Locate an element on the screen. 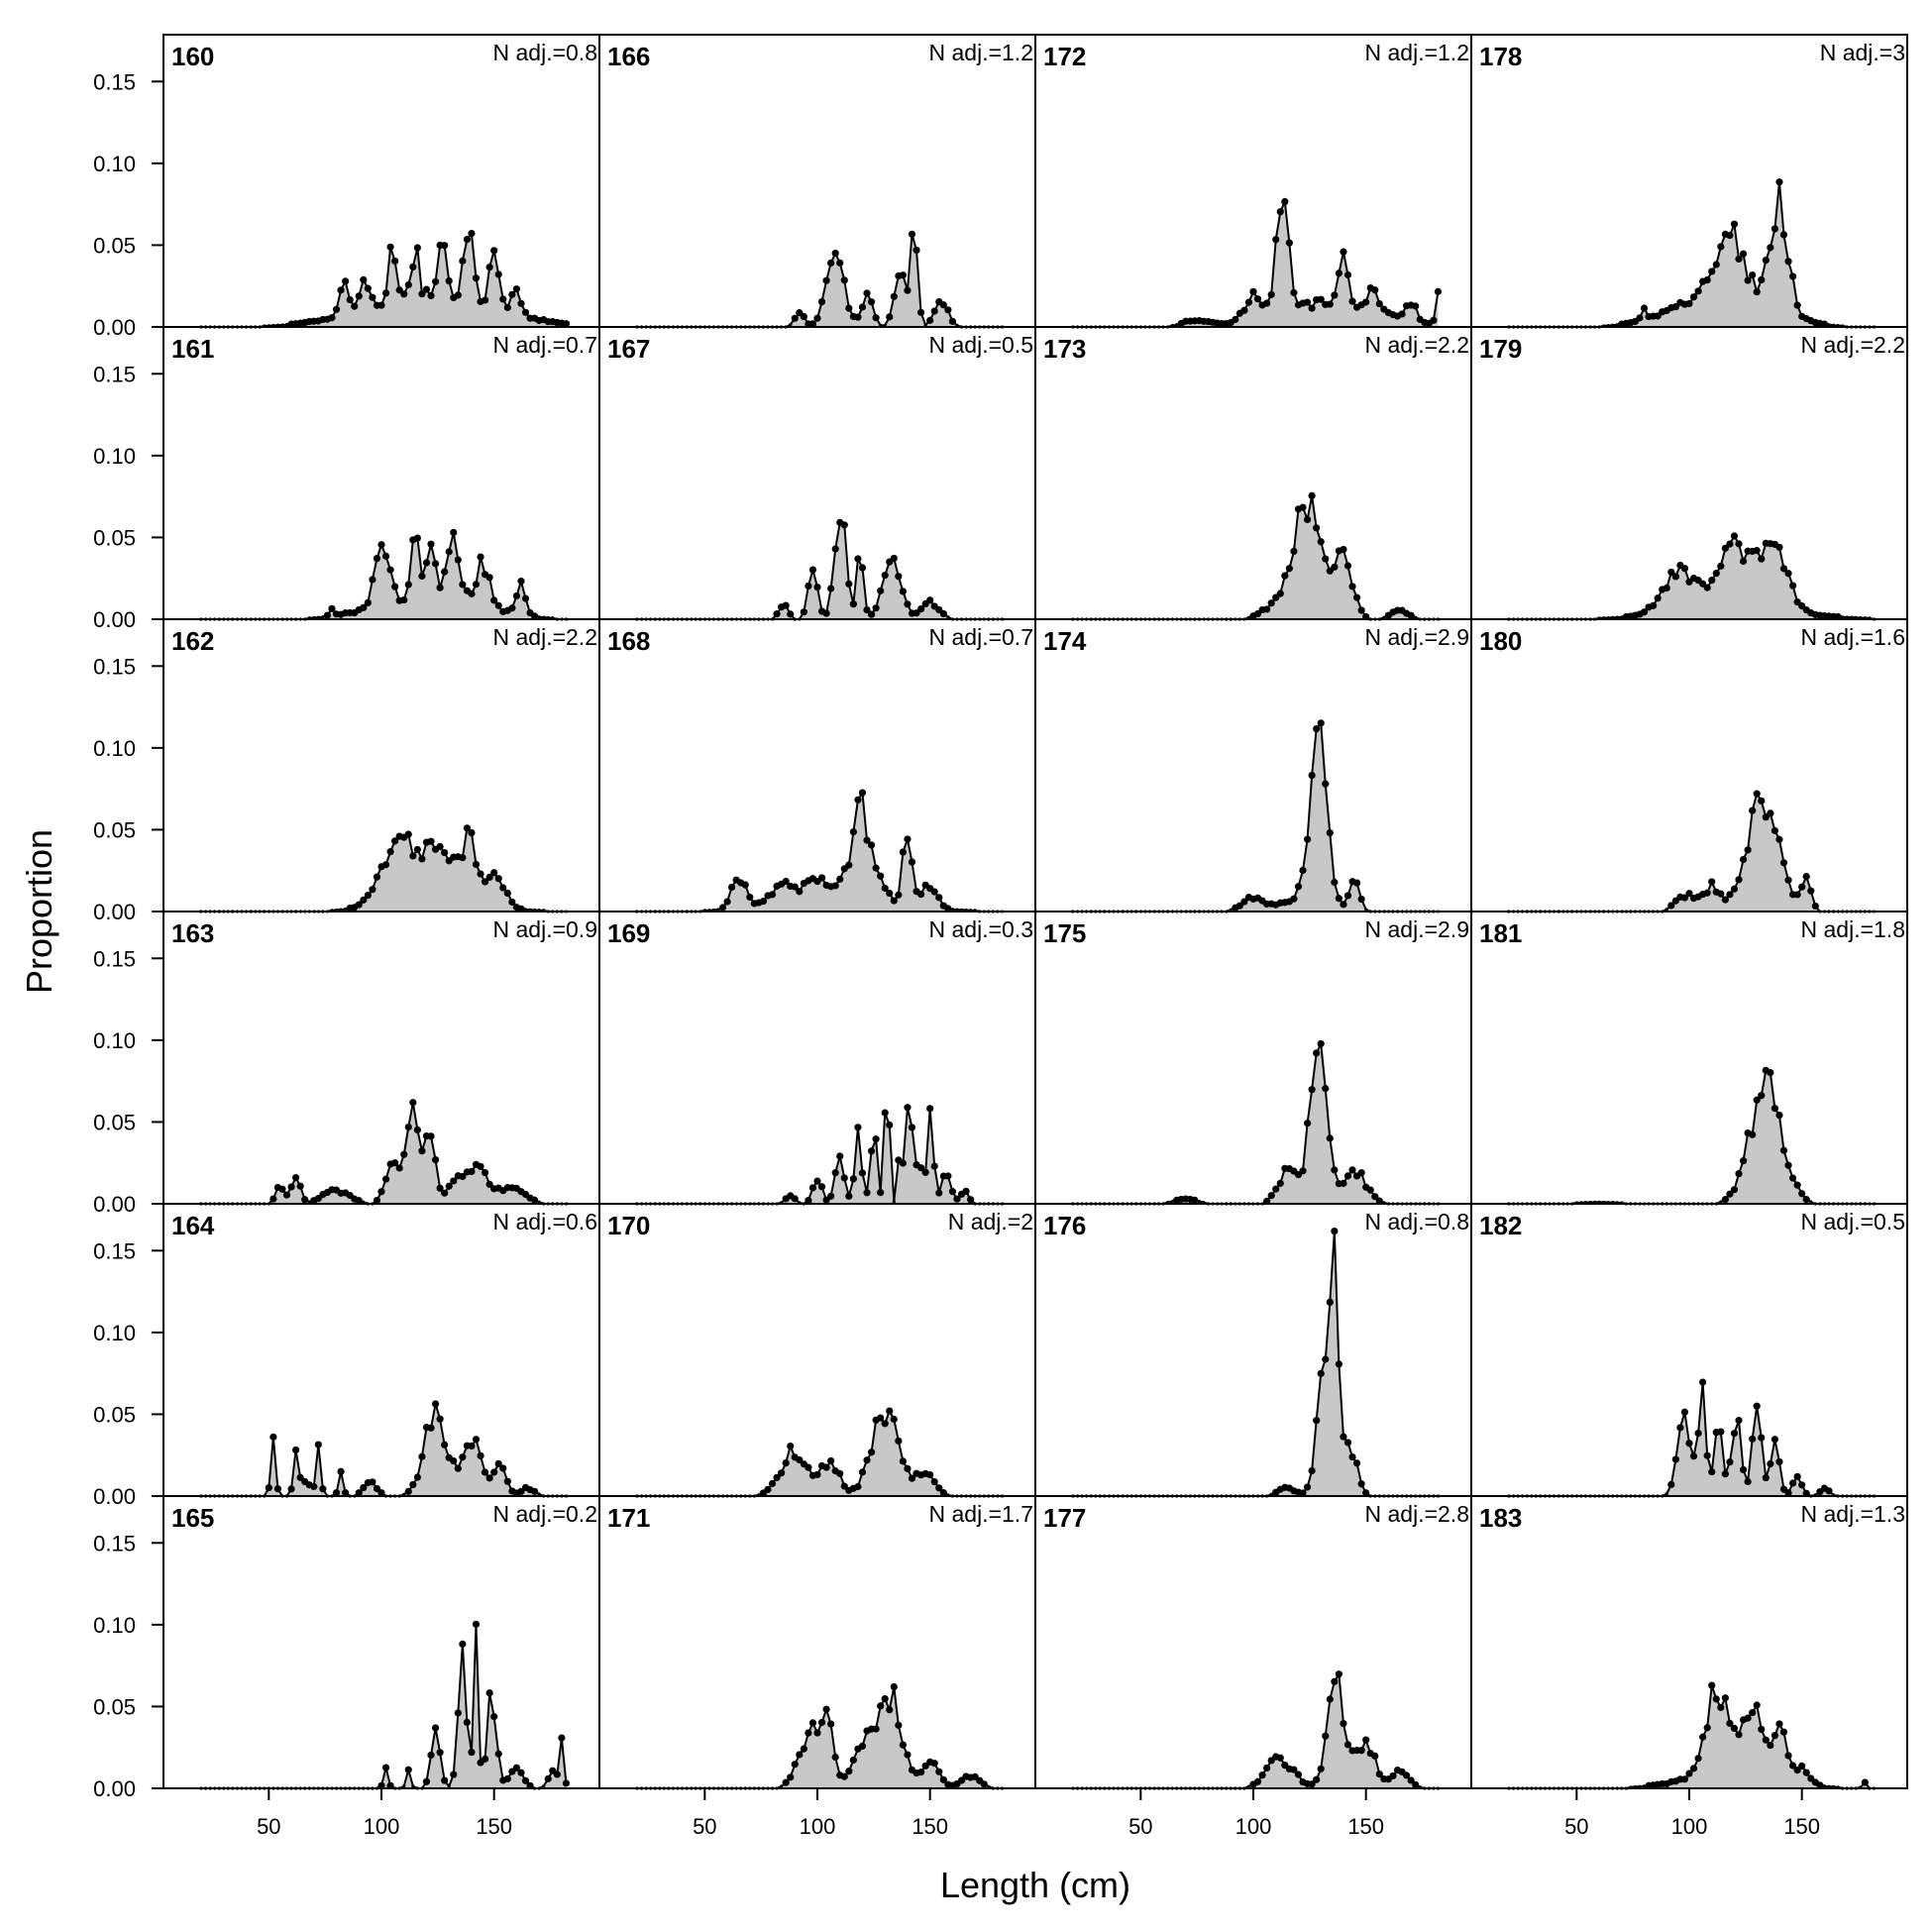 This screenshot has height=1932, width=1932. x-tick-label: 50 is located at coordinates (1576, 1826).